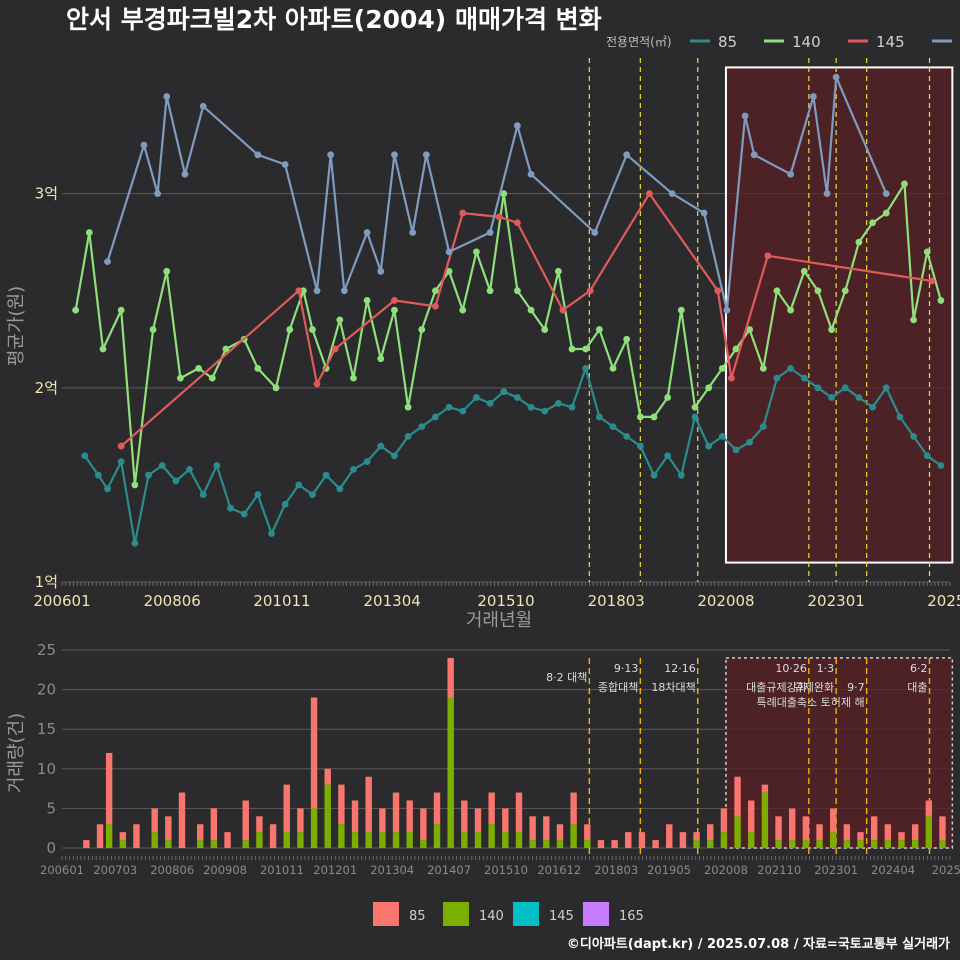  Describe the element at coordinates (282, 870) in the screenshot. I see `volume-x-tick-label: 201011` at that location.